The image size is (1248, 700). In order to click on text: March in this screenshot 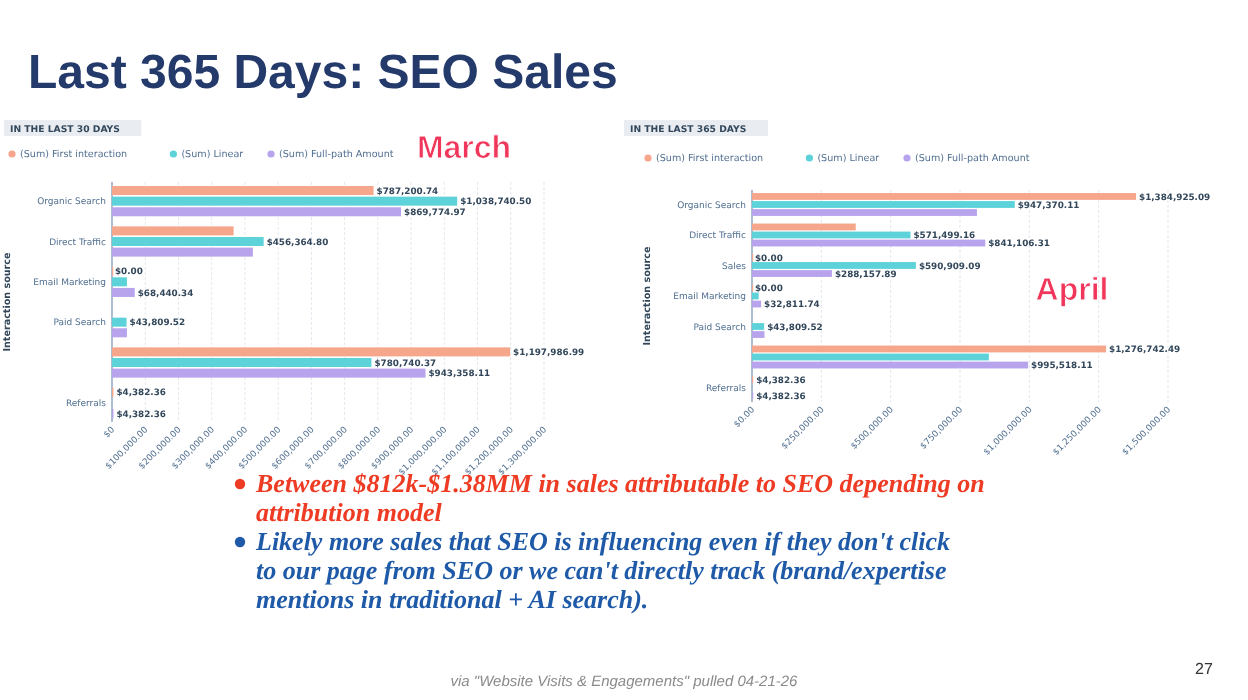, I will do `click(464, 149)`.